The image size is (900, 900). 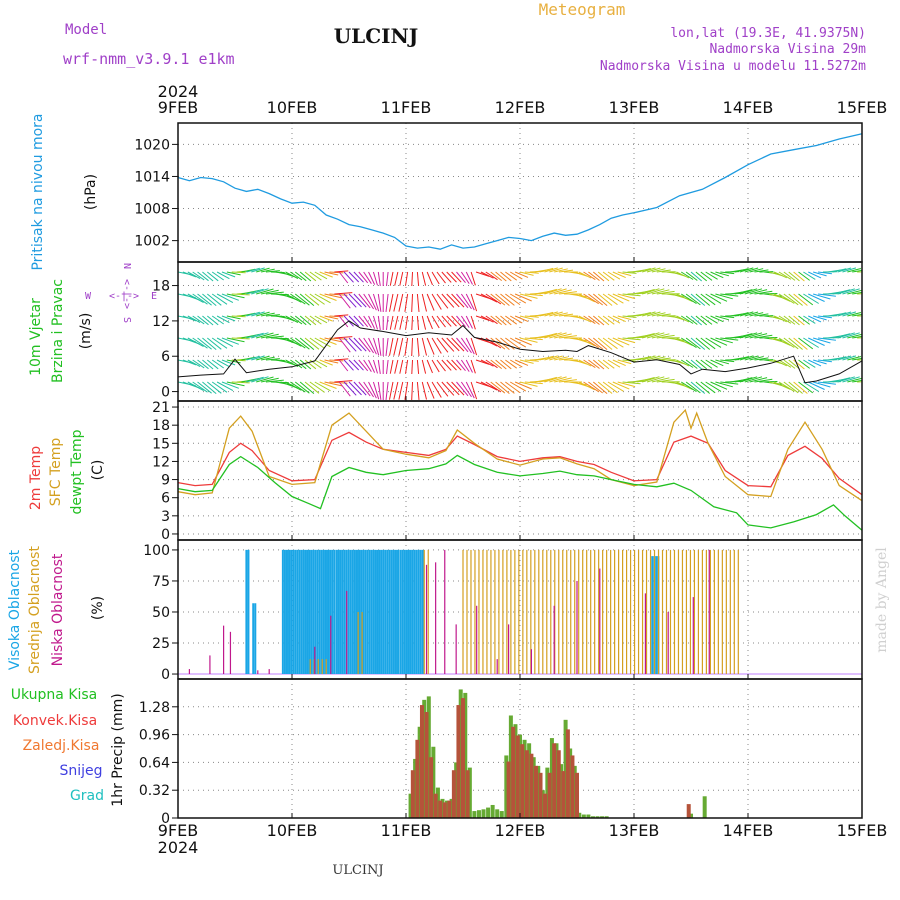 I want to click on y-tick-label: 0, so click(x=165, y=819).